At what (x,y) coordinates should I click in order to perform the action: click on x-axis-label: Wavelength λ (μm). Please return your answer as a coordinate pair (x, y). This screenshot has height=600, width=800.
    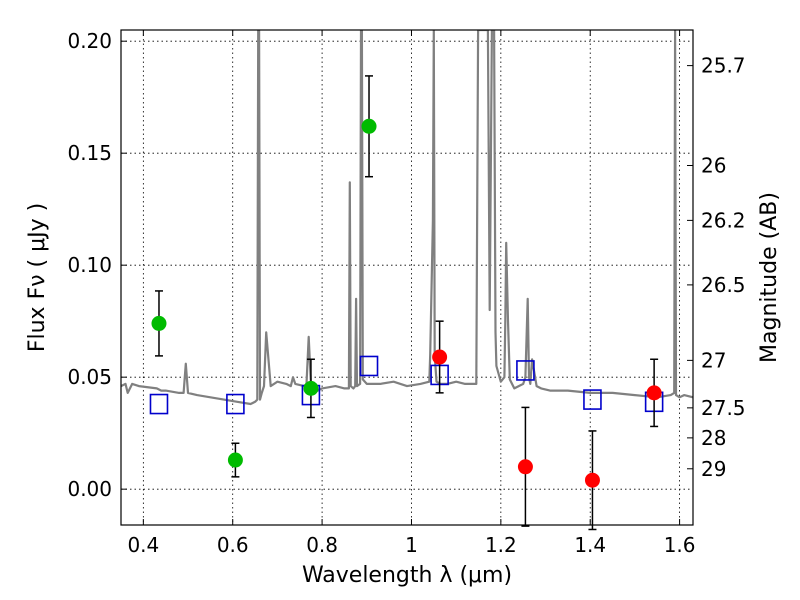
    Looking at the image, I should click on (407, 575).